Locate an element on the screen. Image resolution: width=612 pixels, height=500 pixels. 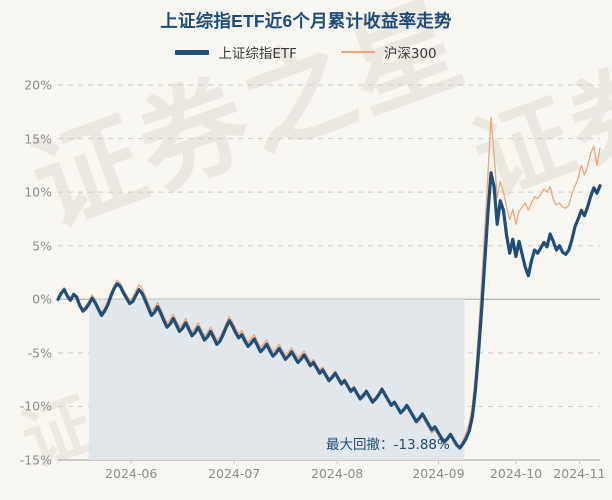
y-tick-label: 20% is located at coordinates (38, 85).